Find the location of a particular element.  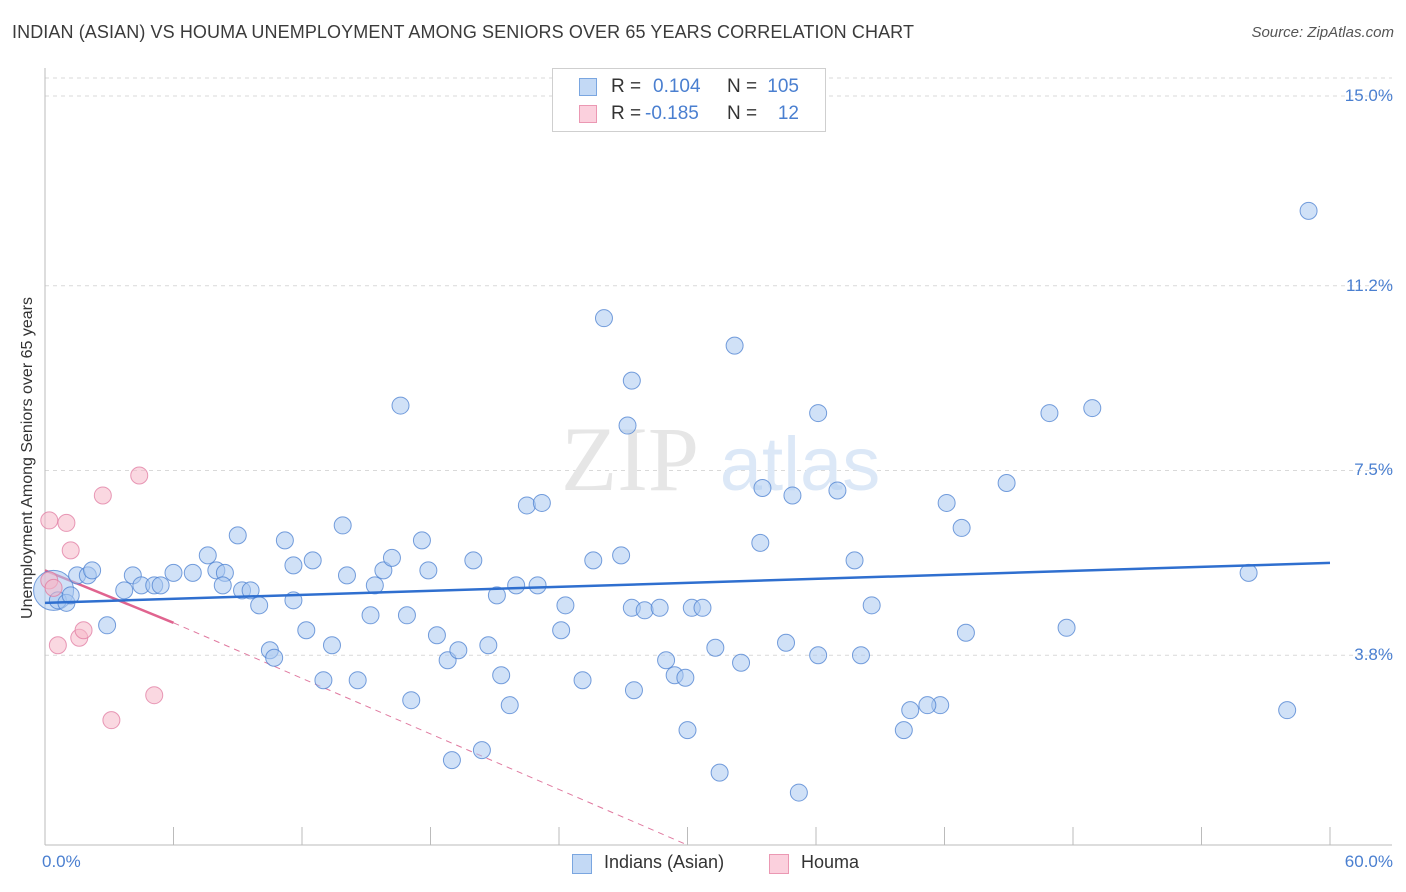

indians-trend is located at coordinates (687, 583).